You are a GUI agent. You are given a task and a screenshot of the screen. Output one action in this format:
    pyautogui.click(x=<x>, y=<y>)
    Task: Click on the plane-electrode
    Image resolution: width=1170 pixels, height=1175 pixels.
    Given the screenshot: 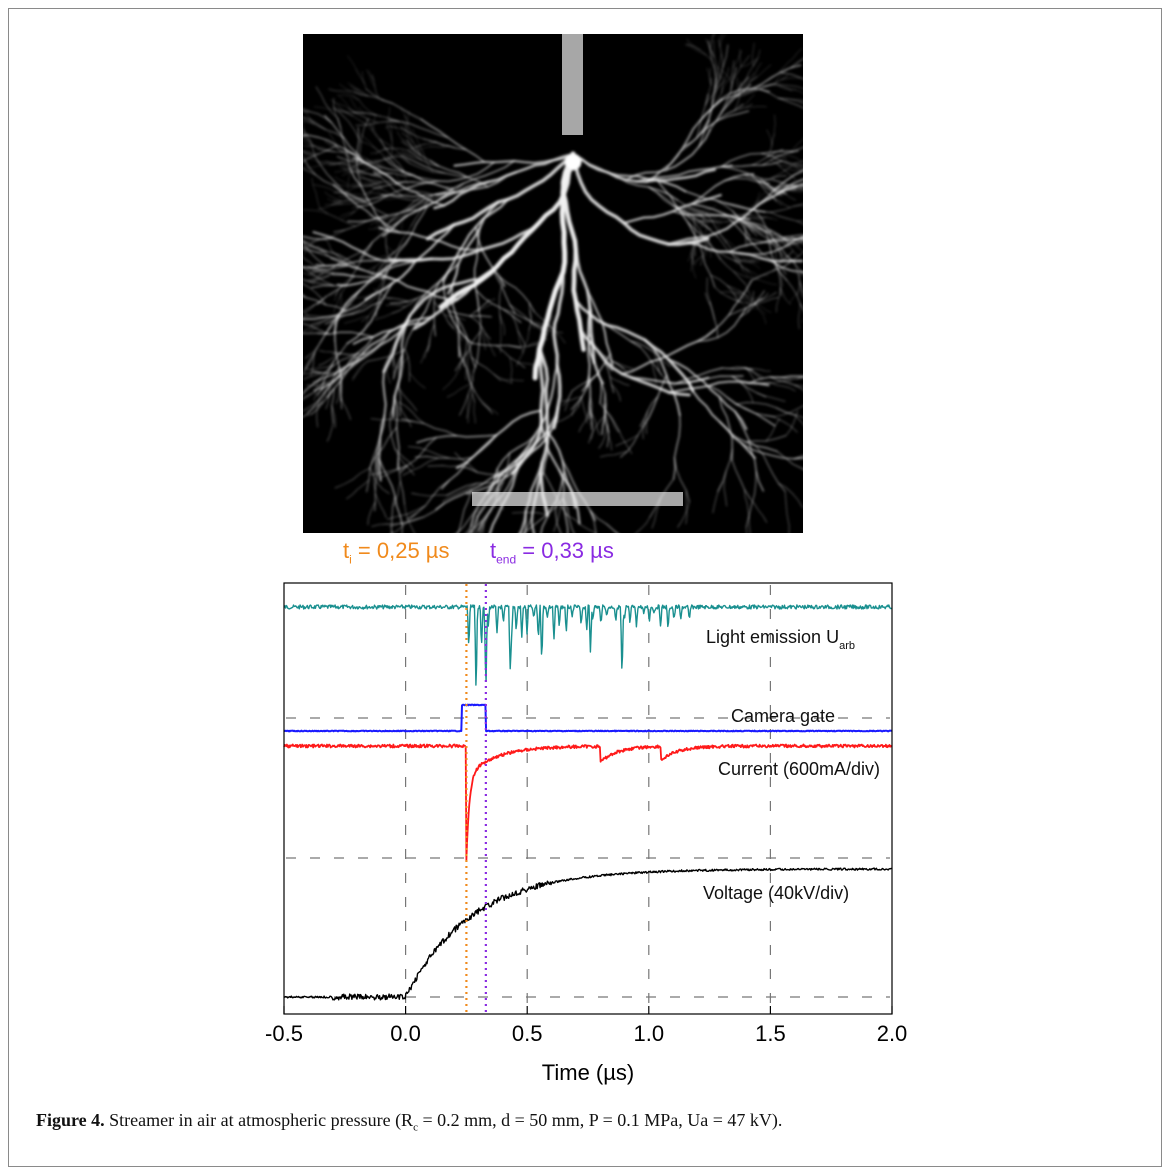 What is the action you would take?
    pyautogui.click(x=577, y=499)
    